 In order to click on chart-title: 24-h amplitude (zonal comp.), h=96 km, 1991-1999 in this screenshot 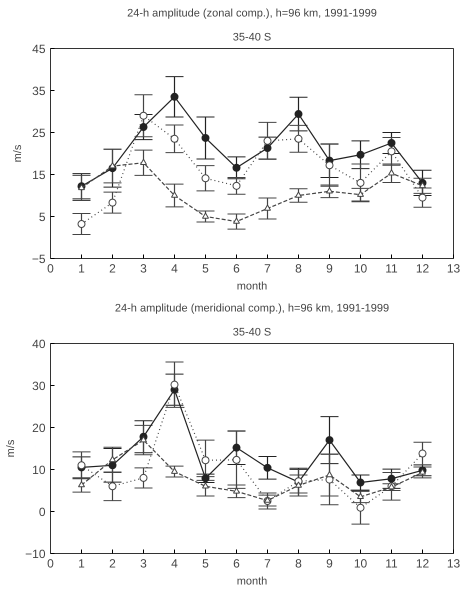, I will do `click(252, 14)`.